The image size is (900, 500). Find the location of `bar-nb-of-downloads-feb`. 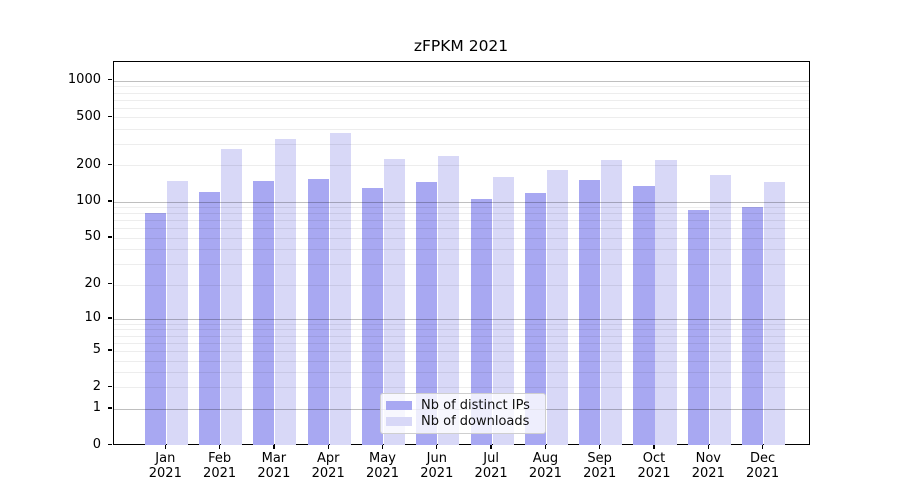

bar-nb-of-downloads-feb is located at coordinates (232, 297).